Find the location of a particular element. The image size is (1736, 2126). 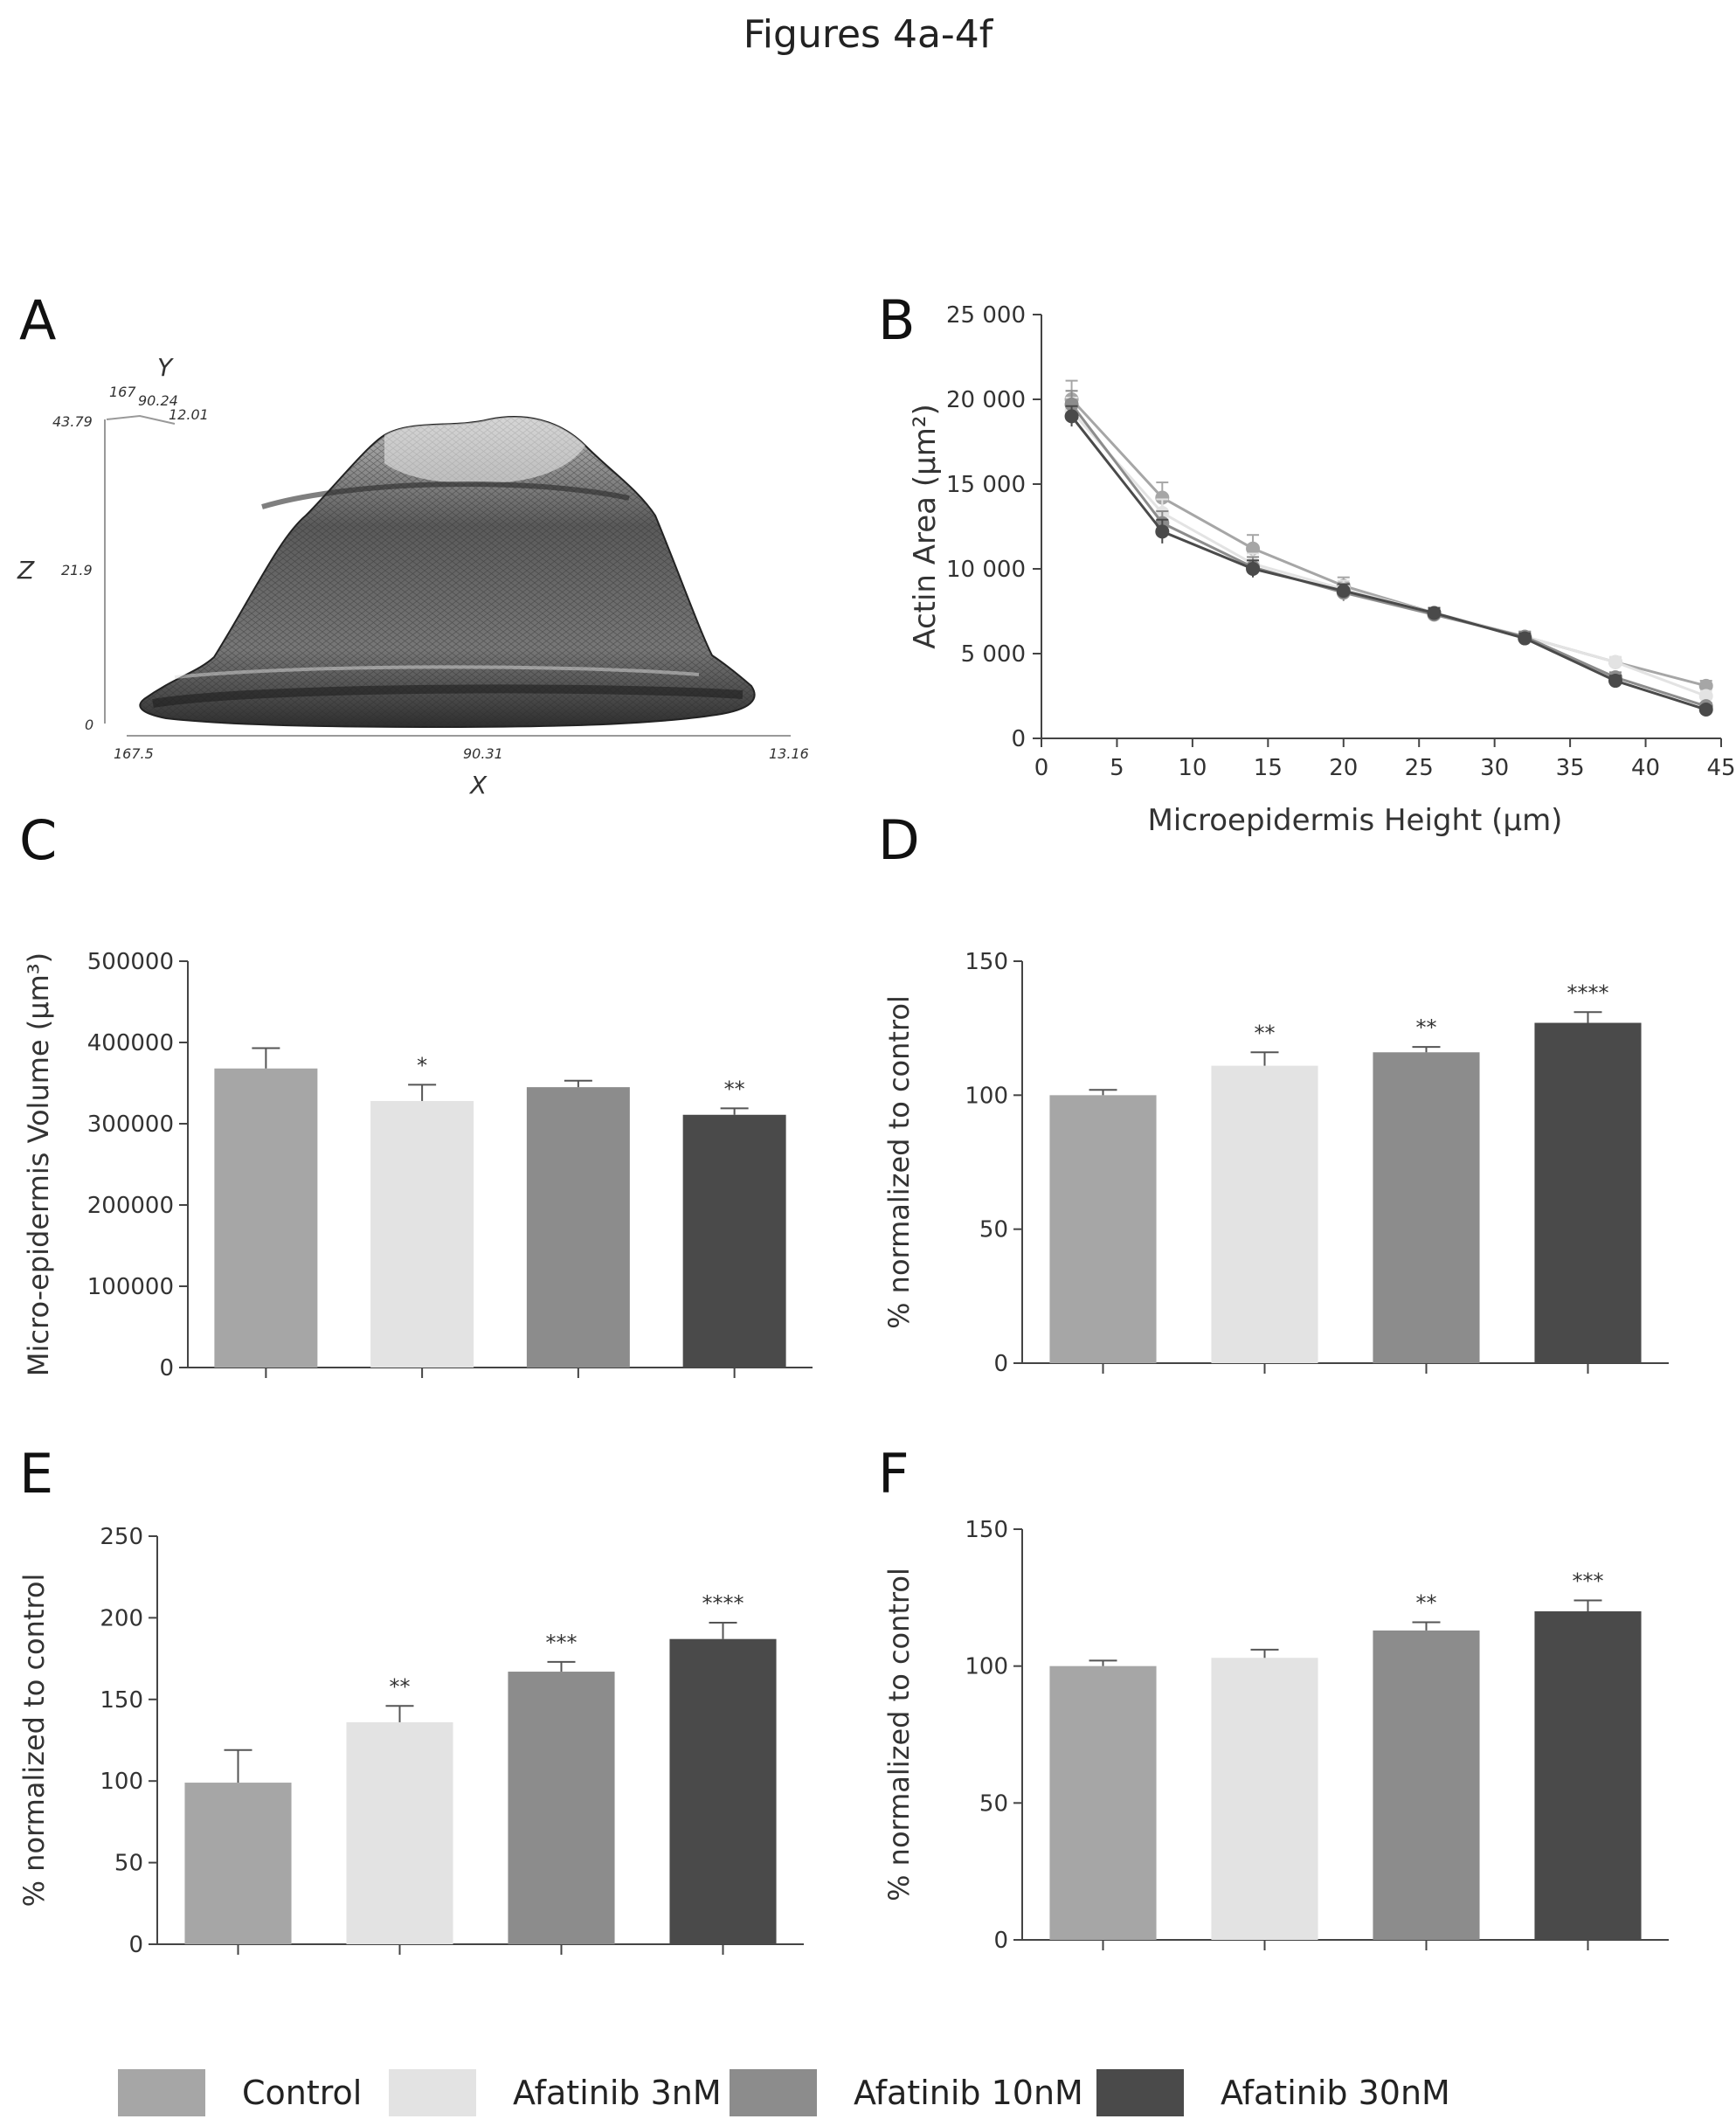

x-tick-label: 30 is located at coordinates (1495, 768).